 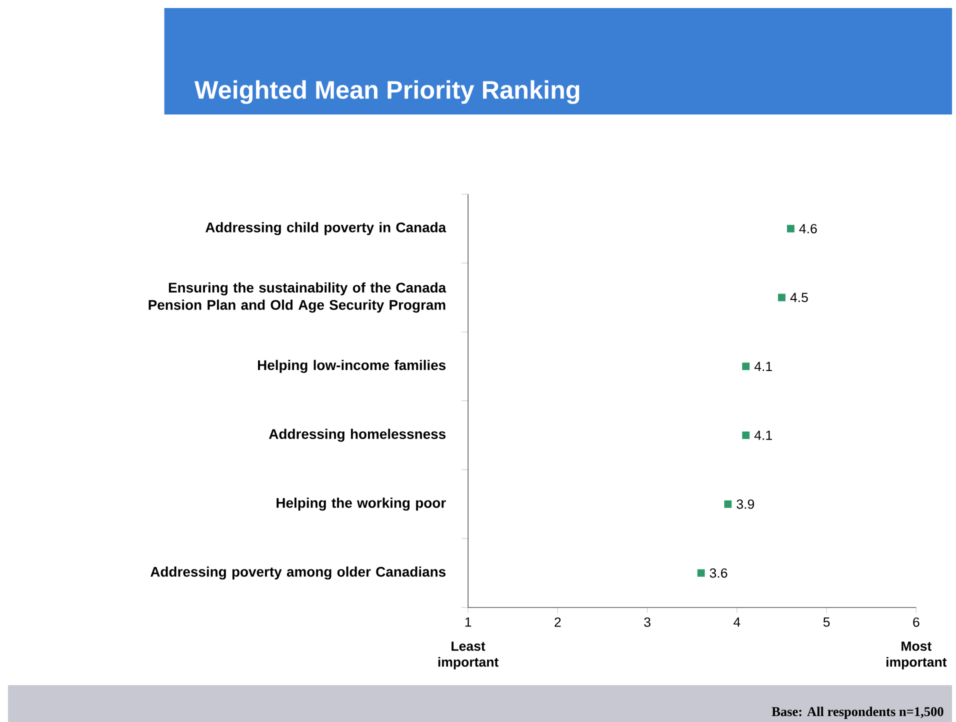 I want to click on y-tick-label: Ensuring the sustainability of the Canada Pension Plan and Old Age Security Program, so click(x=297, y=297).